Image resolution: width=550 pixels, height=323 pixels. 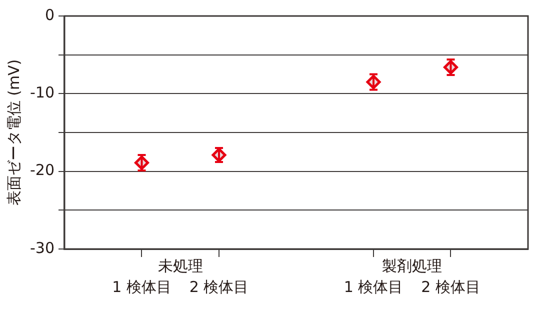 What do you see at coordinates (42, 247) in the screenshot?
I see `y-tick-label: -30` at bounding box center [42, 247].